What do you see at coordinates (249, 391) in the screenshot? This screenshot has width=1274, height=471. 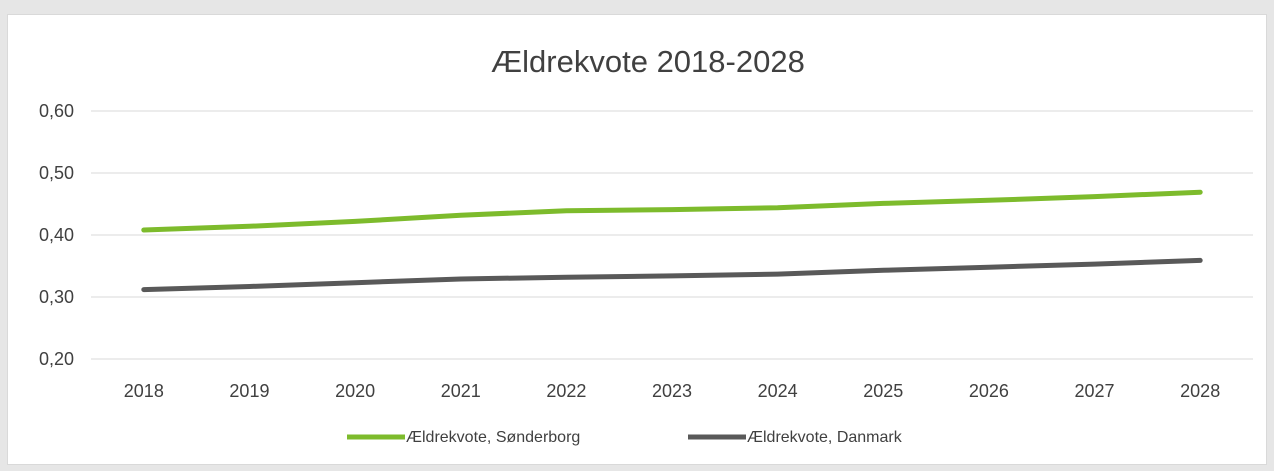 I see `x-tick-label: 2019` at bounding box center [249, 391].